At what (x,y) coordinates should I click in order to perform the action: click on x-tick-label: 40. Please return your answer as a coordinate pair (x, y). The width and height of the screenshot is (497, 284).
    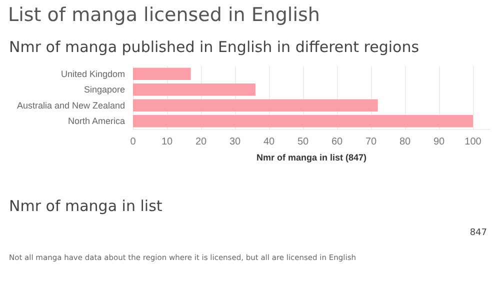
    Looking at the image, I should click on (269, 142).